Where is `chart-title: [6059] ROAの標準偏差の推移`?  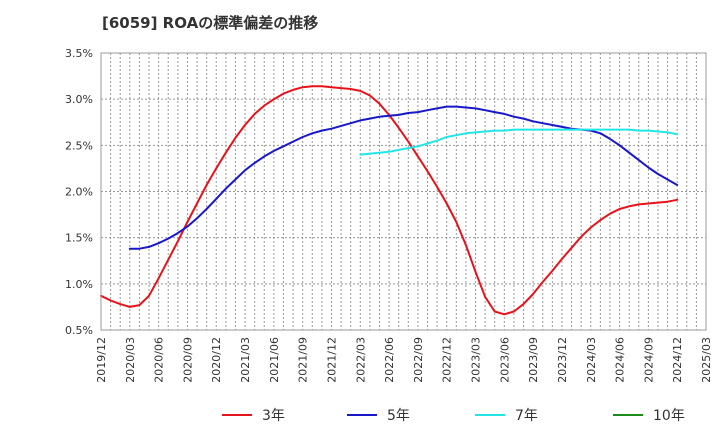 chart-title: [6059] ROAの標準偏差の推移 is located at coordinates (210, 23).